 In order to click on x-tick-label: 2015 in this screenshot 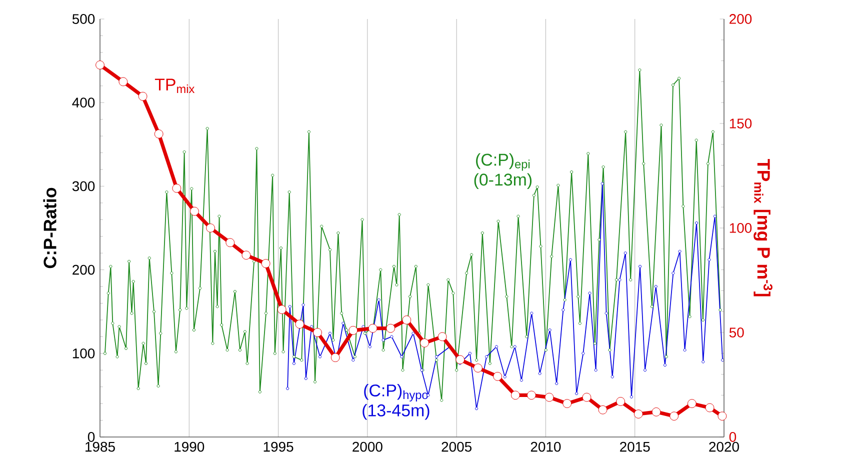, I will do `click(635, 447)`.